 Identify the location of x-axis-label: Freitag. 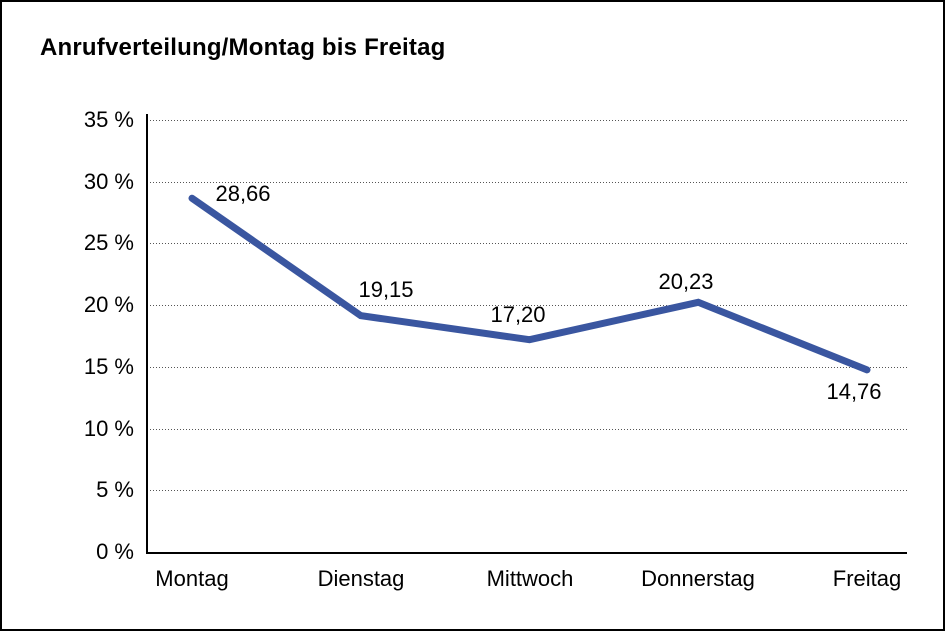
(867, 578).